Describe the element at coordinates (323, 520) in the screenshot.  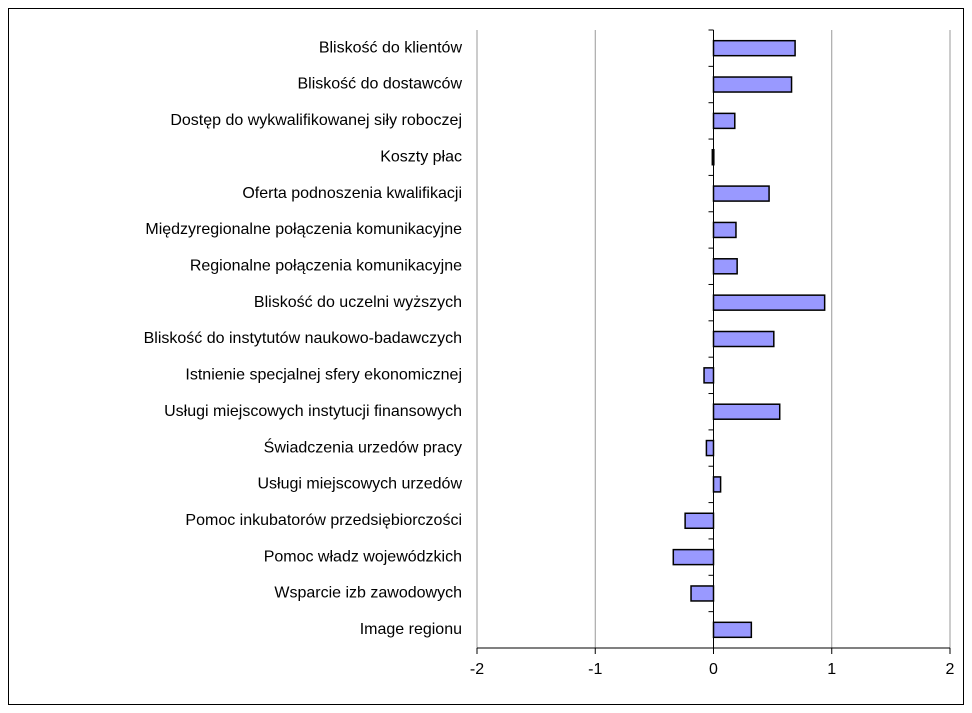
I see `y-tick-label: Pomoc inkubatorów przedsiębiorczości` at that location.